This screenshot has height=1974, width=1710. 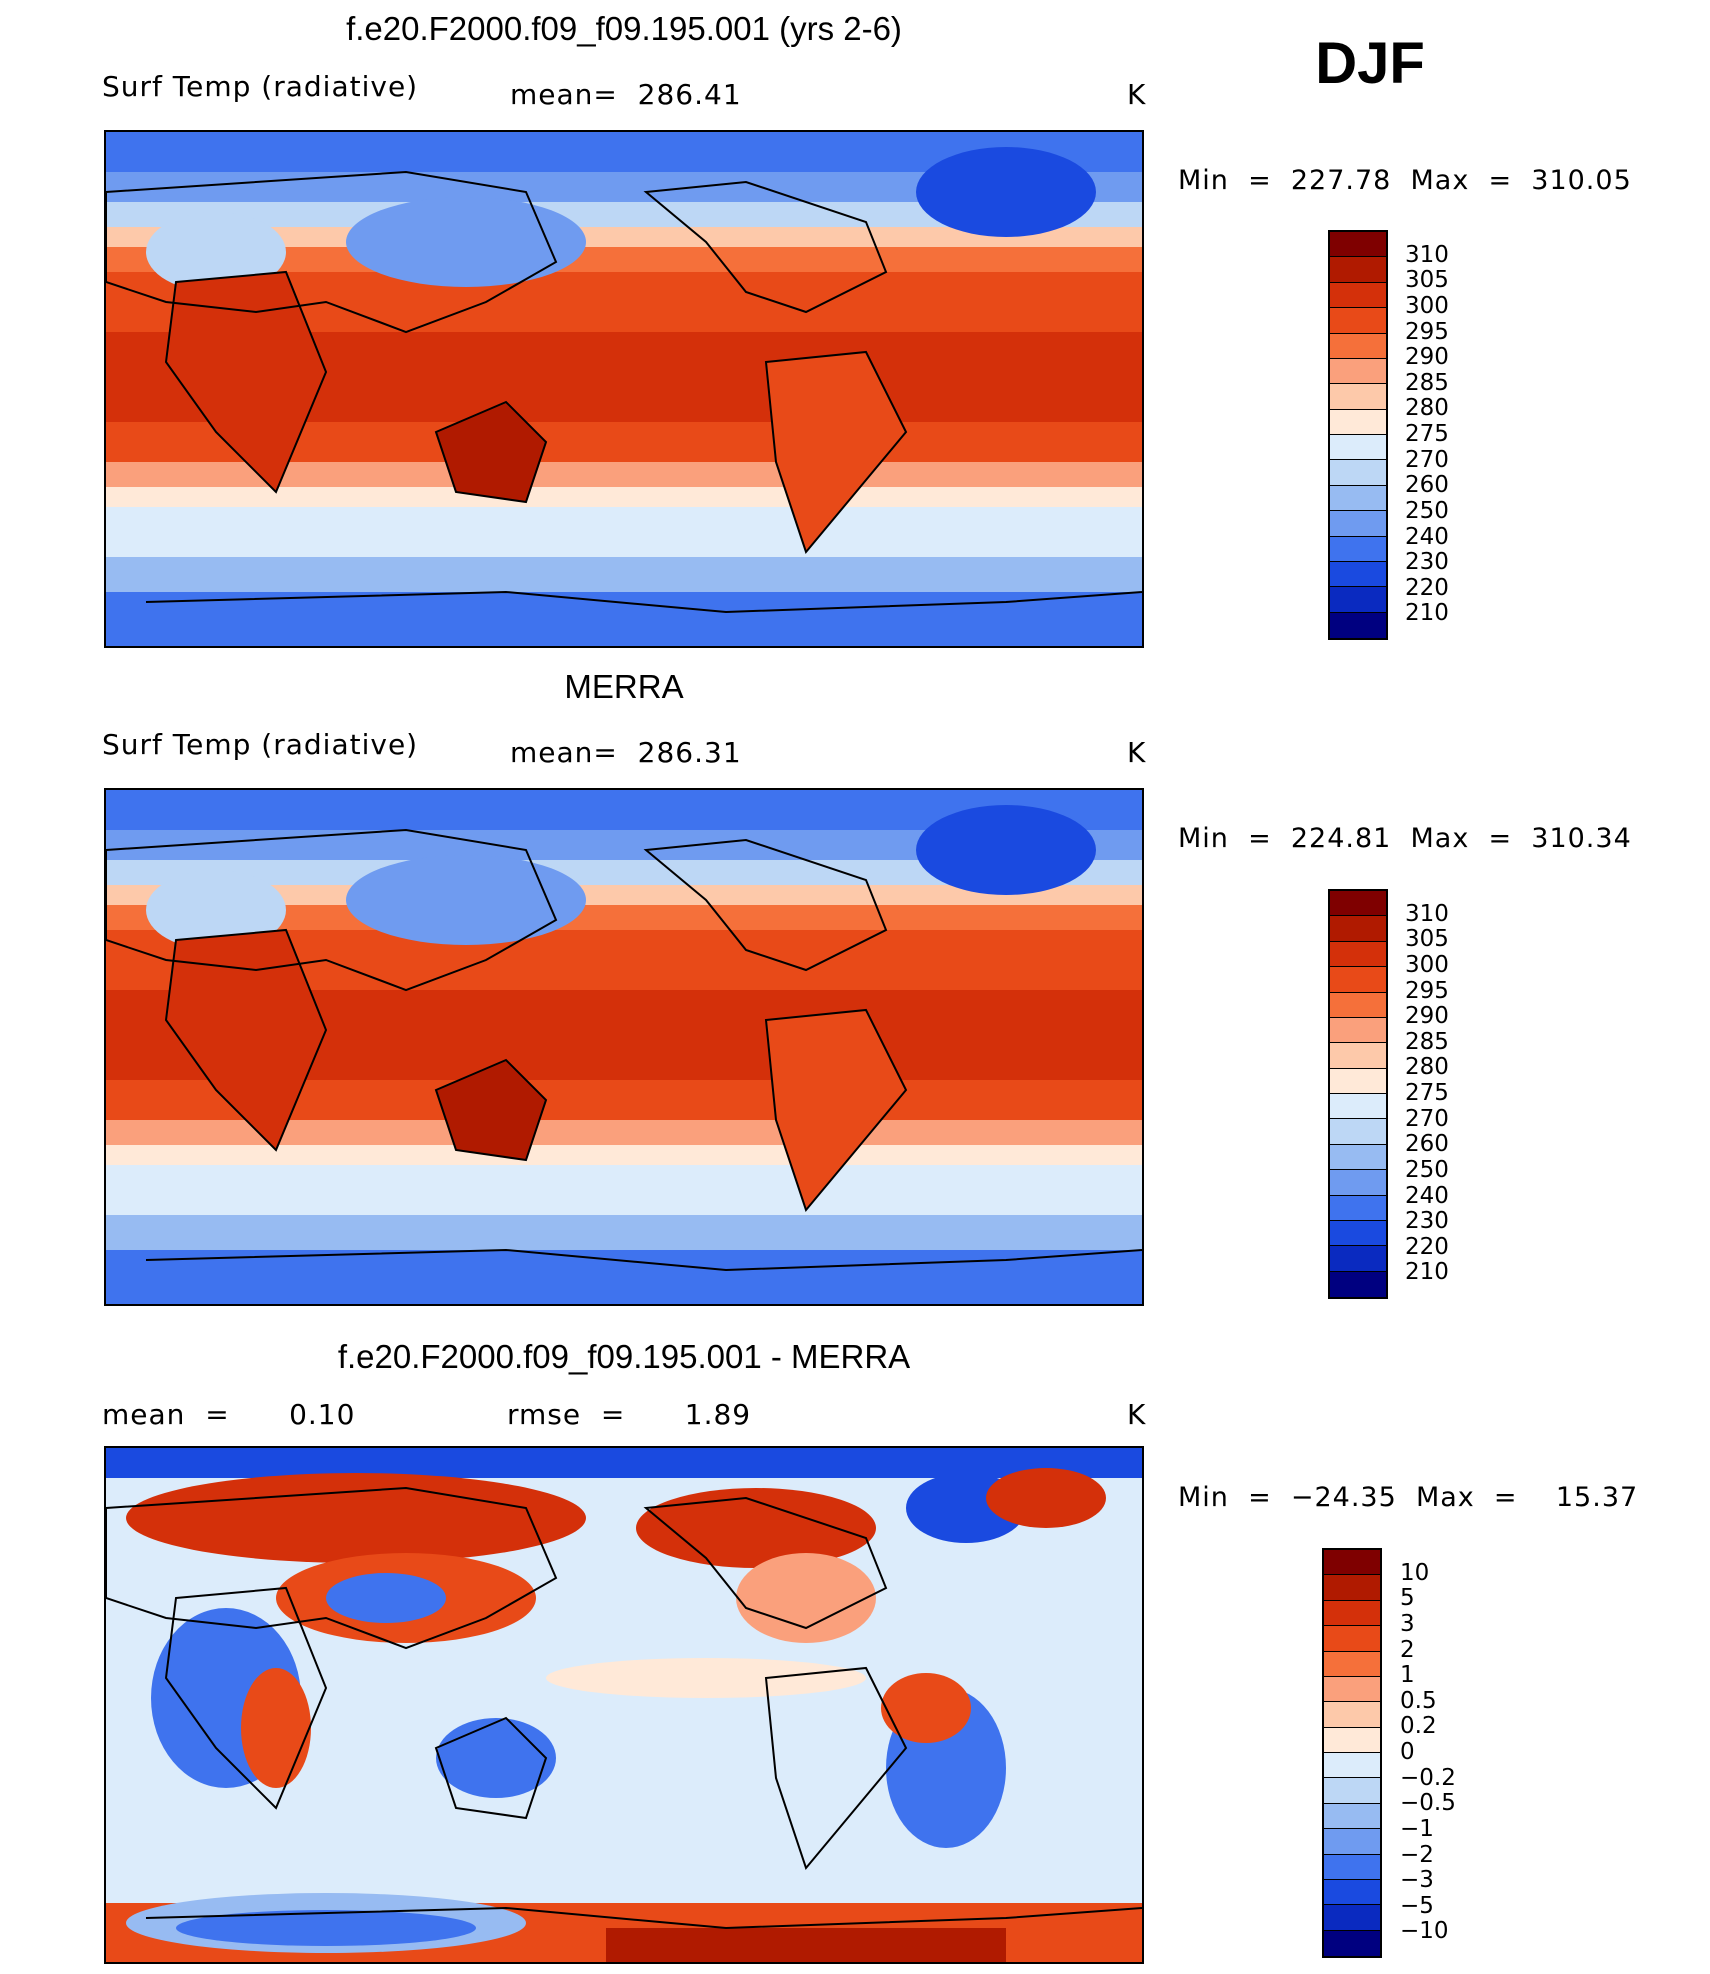 I want to click on colorbar-tick-label: −0.5, so click(x=1428, y=1803).